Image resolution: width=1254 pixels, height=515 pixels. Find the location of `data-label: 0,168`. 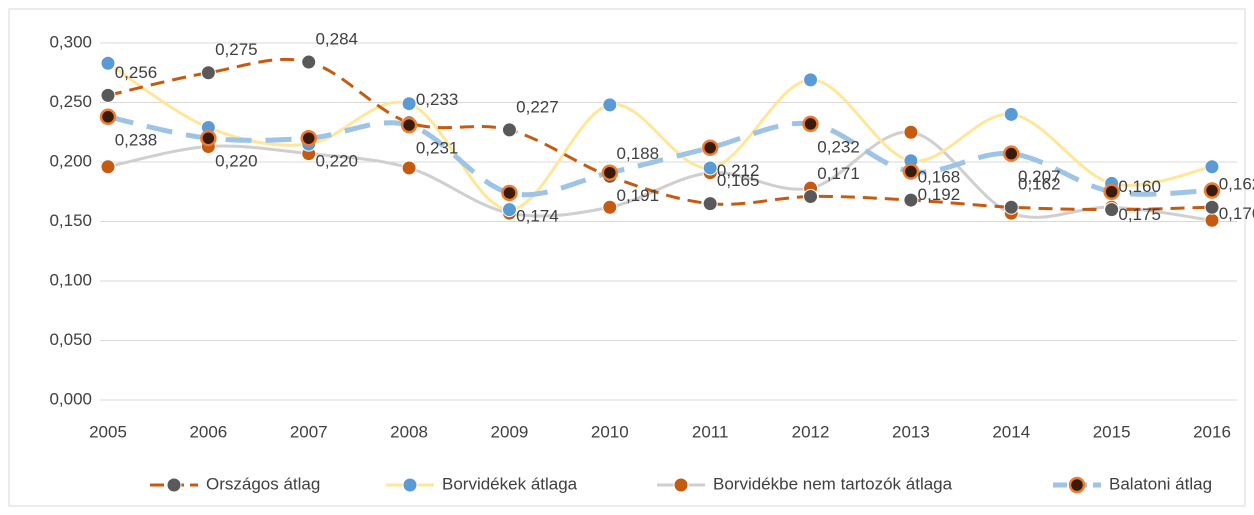

data-label: 0,168 is located at coordinates (939, 177).